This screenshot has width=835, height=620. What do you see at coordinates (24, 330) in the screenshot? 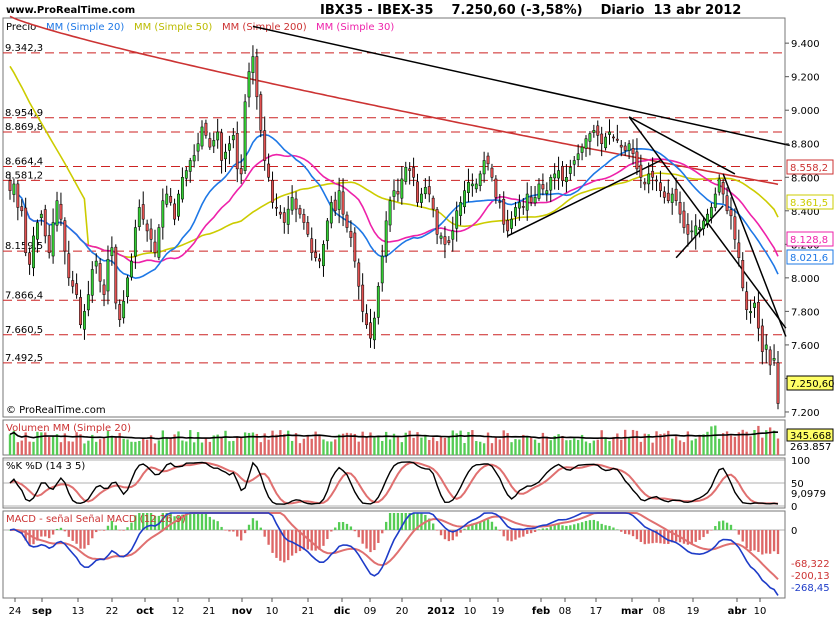
I see `level-label: 7.660,5` at bounding box center [24, 330].